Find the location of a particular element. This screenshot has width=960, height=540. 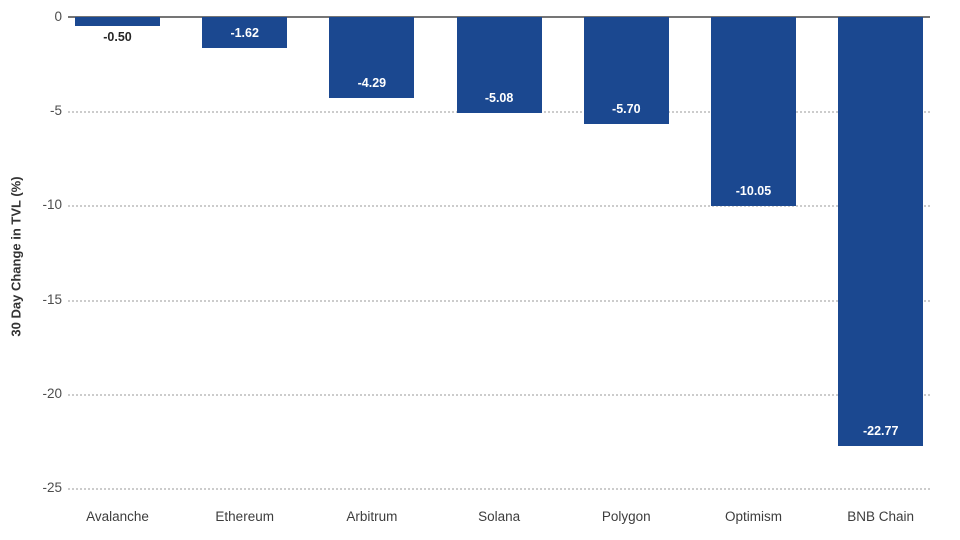

bar-optimism is located at coordinates (753, 112).